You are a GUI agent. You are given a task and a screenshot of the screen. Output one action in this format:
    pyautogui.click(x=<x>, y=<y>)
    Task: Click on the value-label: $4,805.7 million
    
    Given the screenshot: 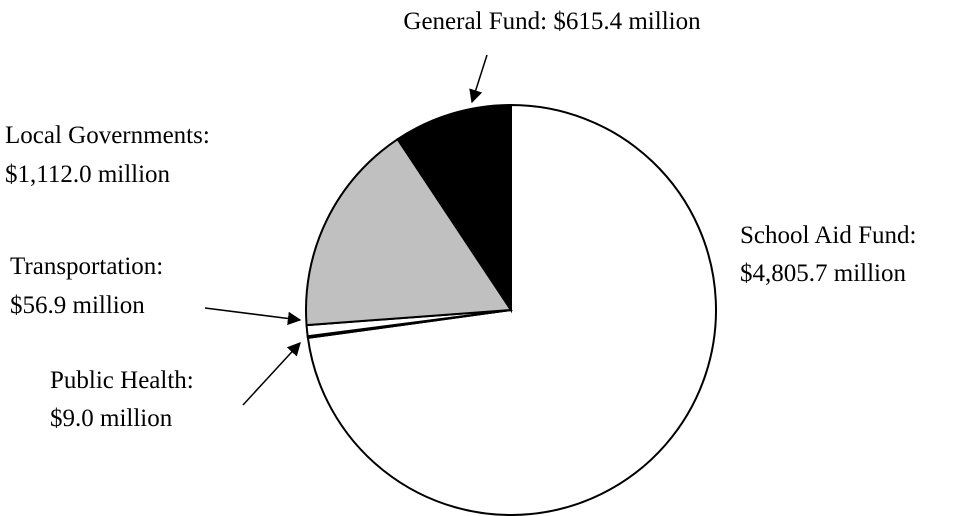 What is the action you would take?
    pyautogui.click(x=823, y=273)
    